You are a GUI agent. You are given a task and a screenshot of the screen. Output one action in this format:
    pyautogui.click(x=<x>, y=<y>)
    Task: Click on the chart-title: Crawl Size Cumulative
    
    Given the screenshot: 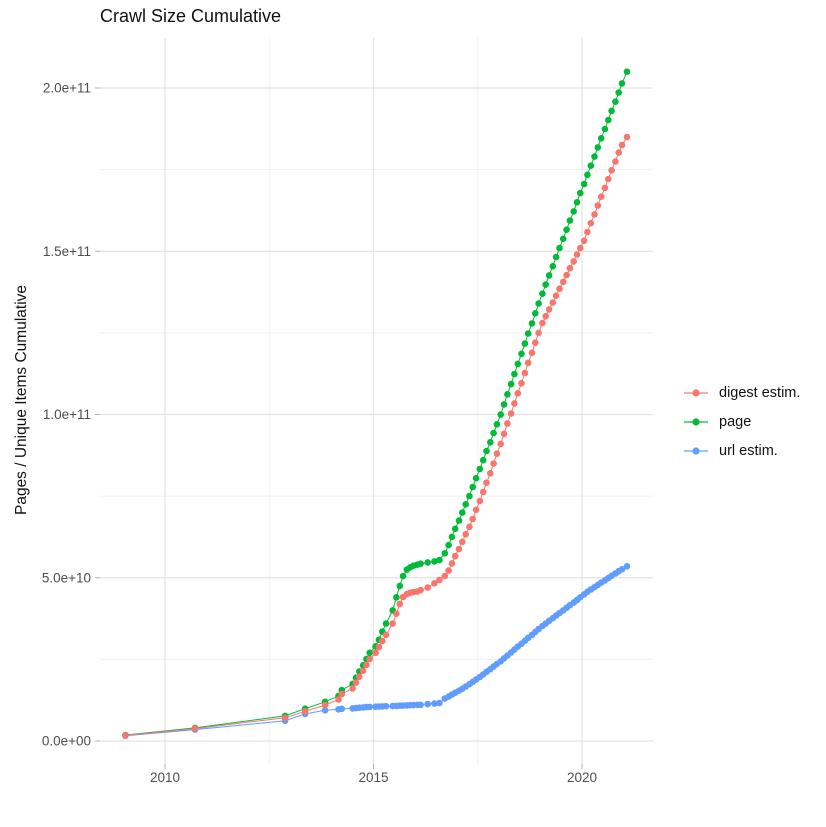 What is the action you would take?
    pyautogui.click(x=191, y=16)
    